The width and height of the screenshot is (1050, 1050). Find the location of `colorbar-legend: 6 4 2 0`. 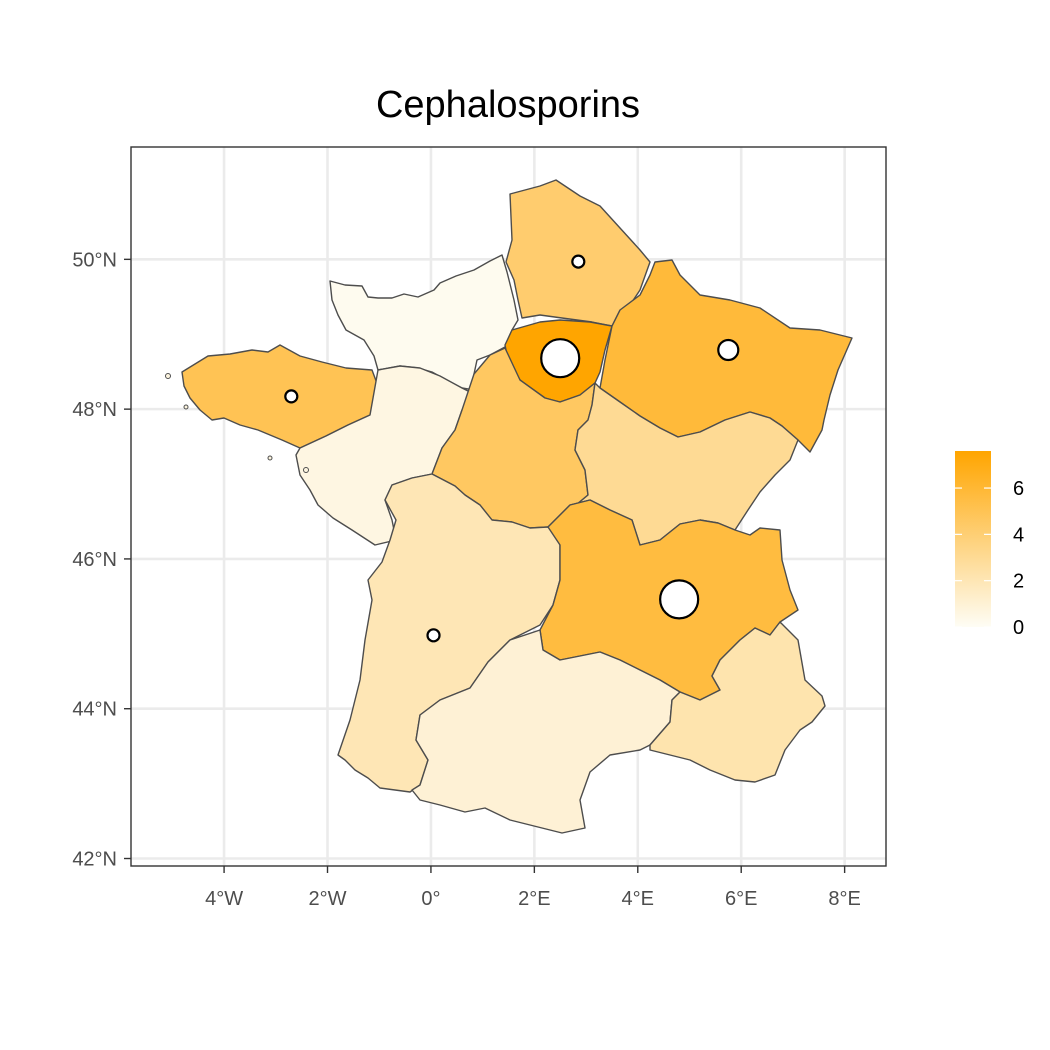

colorbar-legend: 6 4 2 0 is located at coordinates (989, 545).